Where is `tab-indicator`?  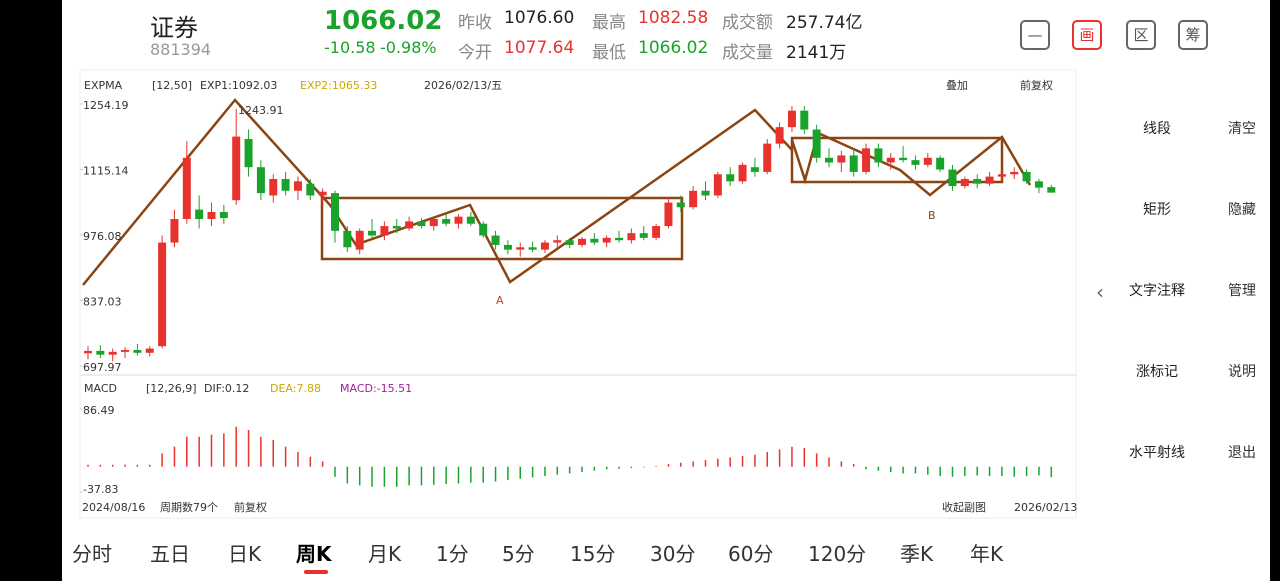 tab-indicator is located at coordinates (316, 572).